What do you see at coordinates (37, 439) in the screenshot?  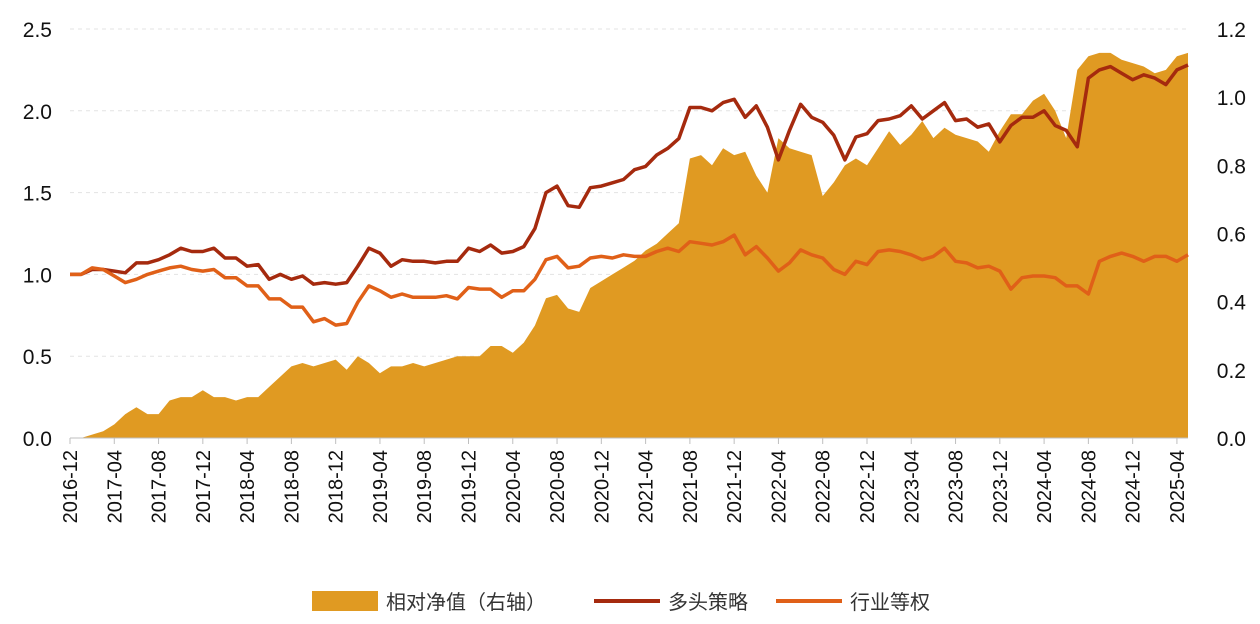 I see `left-tick-label: 0.0` at bounding box center [37, 439].